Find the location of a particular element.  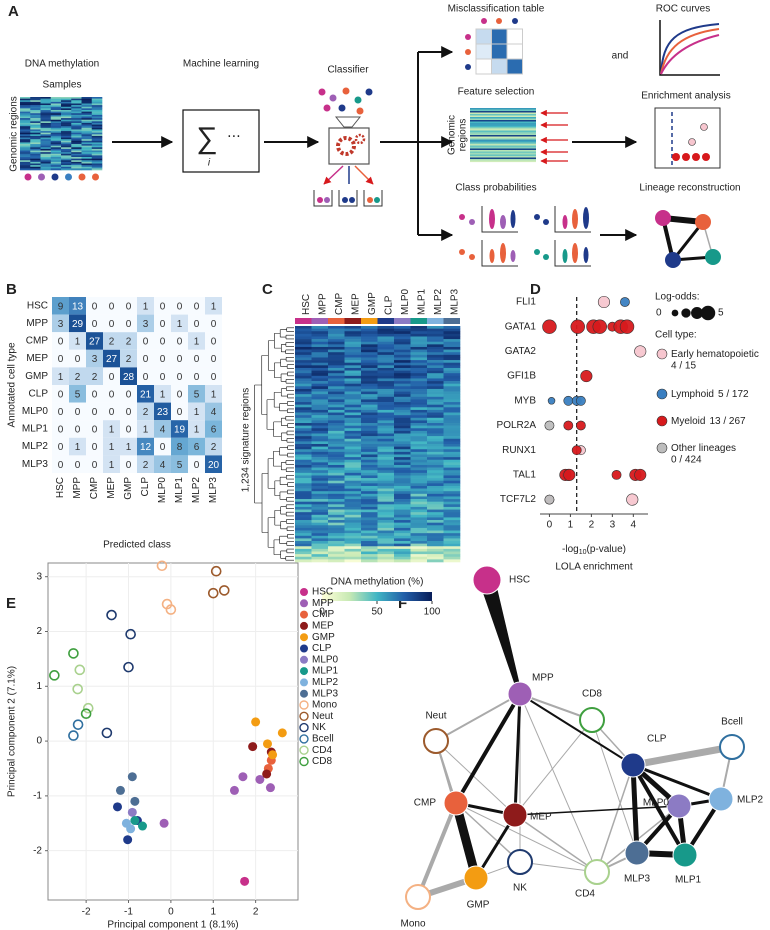

x-tick-label: MPP is located at coordinates (77, 488).